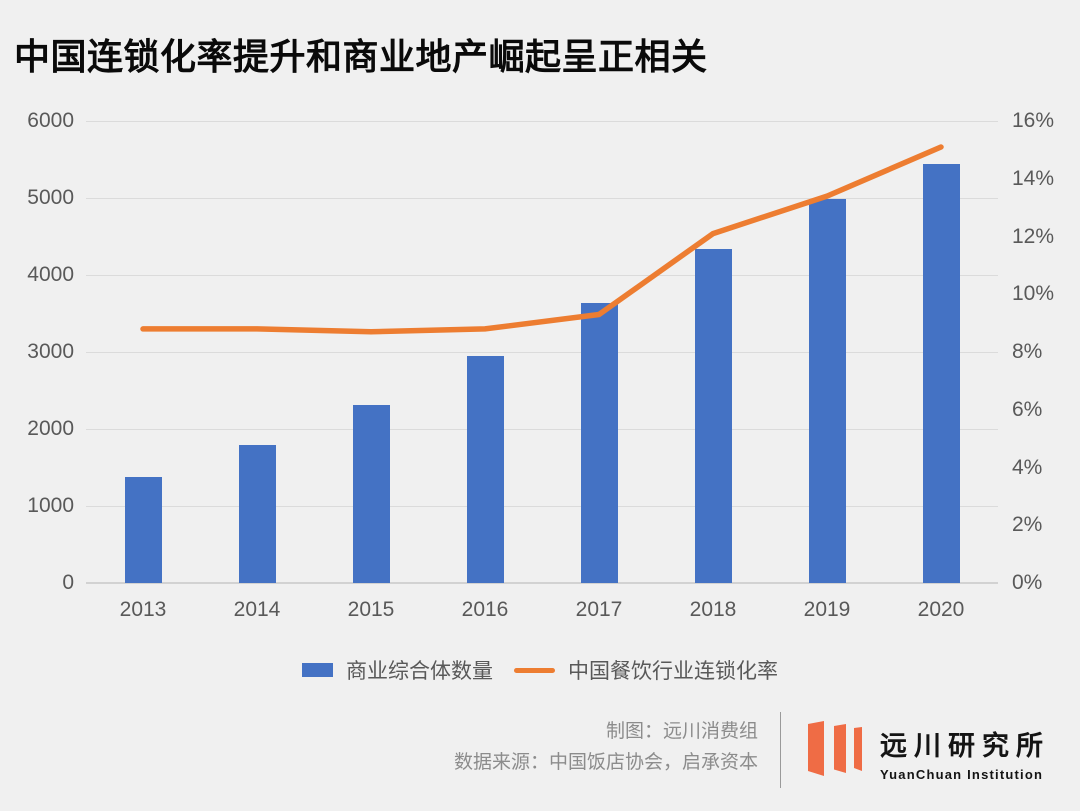 Image resolution: width=1080 pixels, height=811 pixels. I want to click on logo-name-cn: 远川研究所, so click(965, 746).